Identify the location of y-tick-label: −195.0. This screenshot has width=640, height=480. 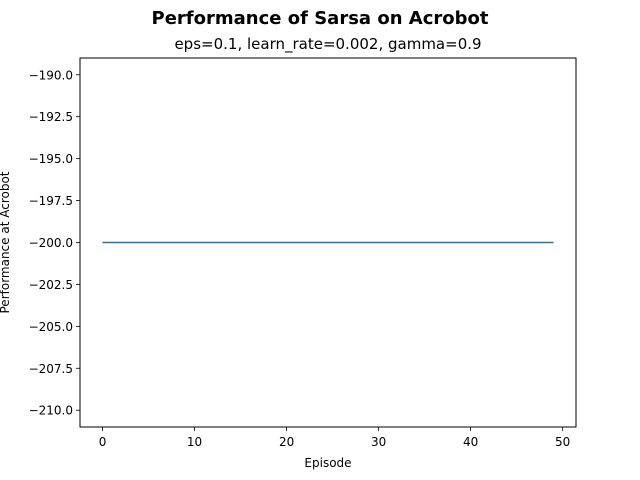
(51, 159).